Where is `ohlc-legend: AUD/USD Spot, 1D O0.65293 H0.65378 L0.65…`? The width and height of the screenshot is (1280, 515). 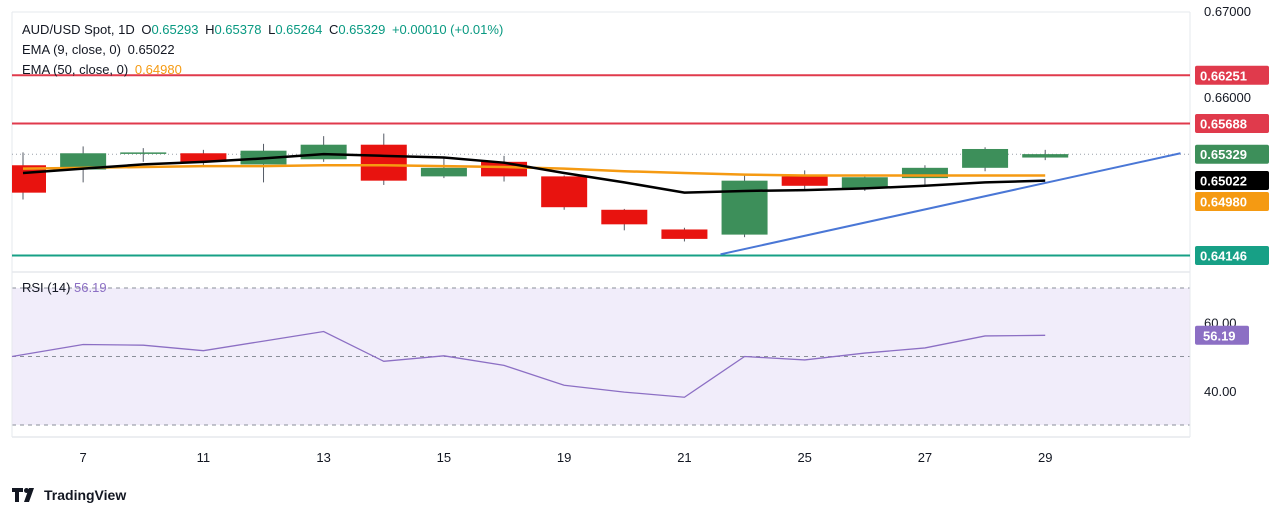
ohlc-legend: AUD/USD Spot, 1D O0.65293 H0.65378 L0.65… is located at coordinates (264, 30).